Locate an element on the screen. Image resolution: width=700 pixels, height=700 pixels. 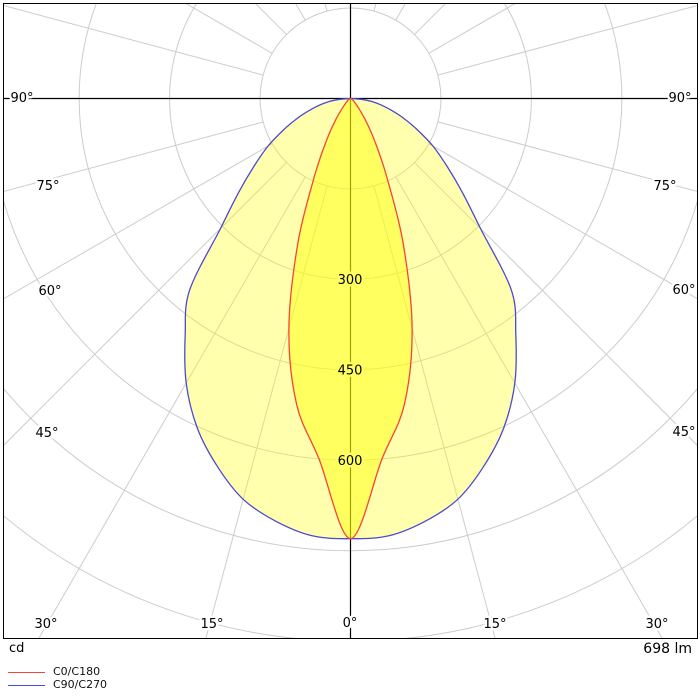
angle-label-bottom-2-0°: 0° is located at coordinates (350, 623).